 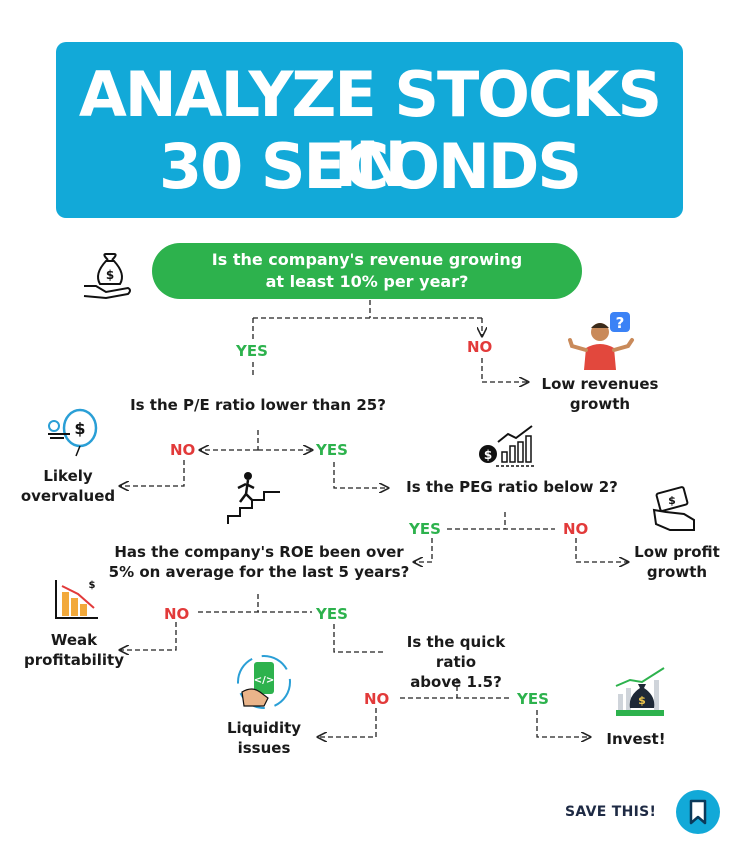 What do you see at coordinates (675, 512) in the screenshot?
I see `cash-hand-icon: $` at bounding box center [675, 512].